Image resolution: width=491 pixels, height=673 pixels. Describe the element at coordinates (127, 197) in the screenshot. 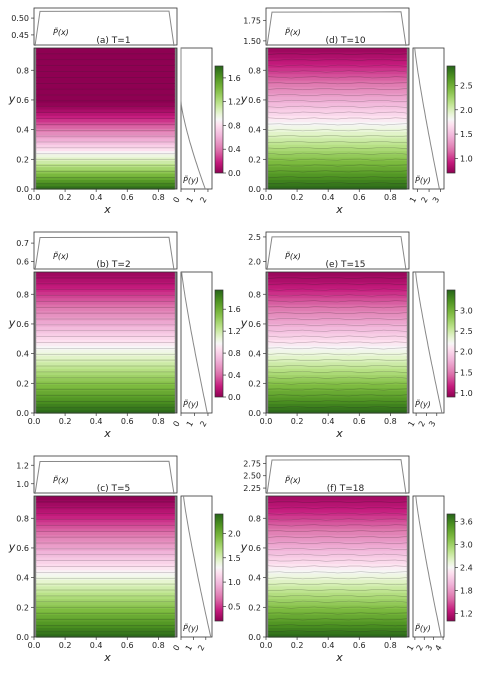

I see `x-tick-label: 0.6` at that location.